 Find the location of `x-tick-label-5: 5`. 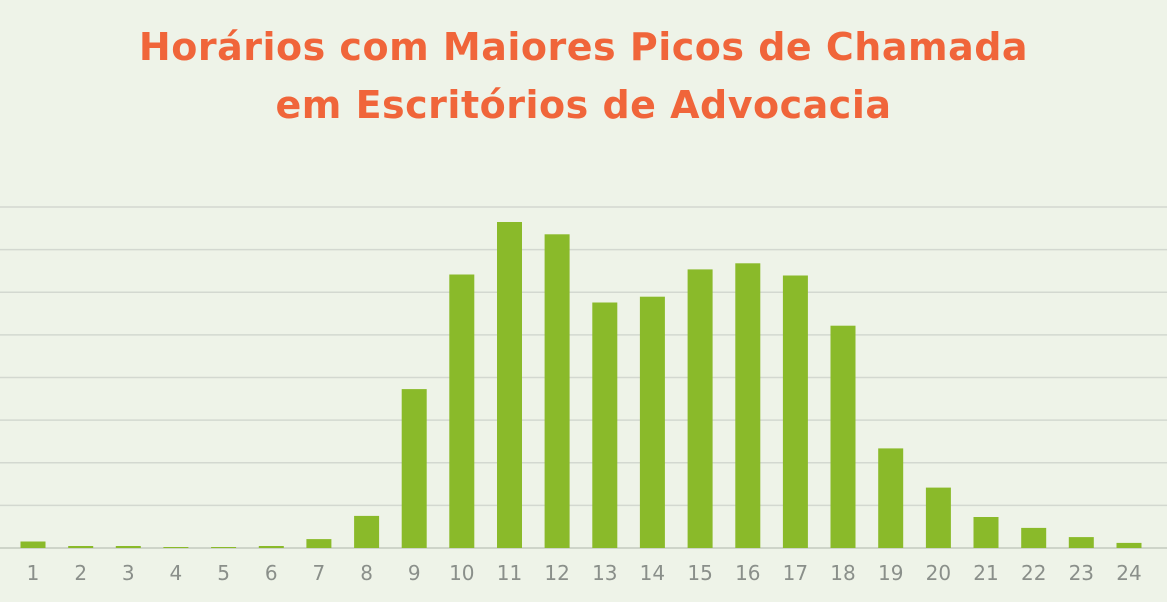

x-tick-label-5: 5 is located at coordinates (223, 573).